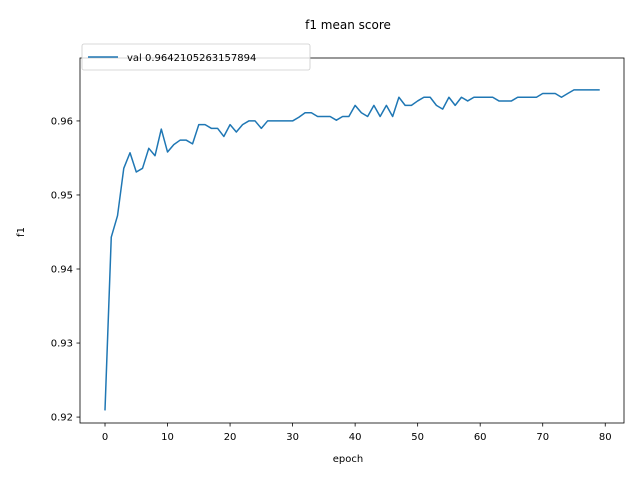 This screenshot has height=480, width=640. I want to click on x-tick-label: 40, so click(355, 437).